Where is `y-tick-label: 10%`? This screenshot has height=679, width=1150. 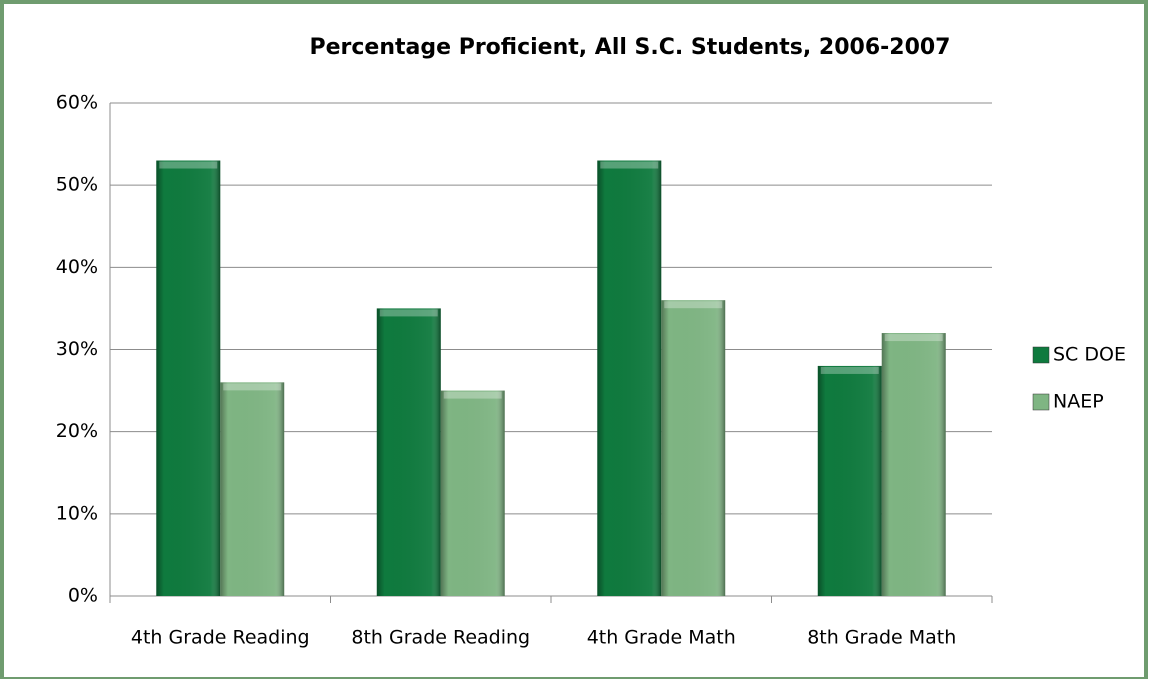 y-tick-label: 10% is located at coordinates (77, 513).